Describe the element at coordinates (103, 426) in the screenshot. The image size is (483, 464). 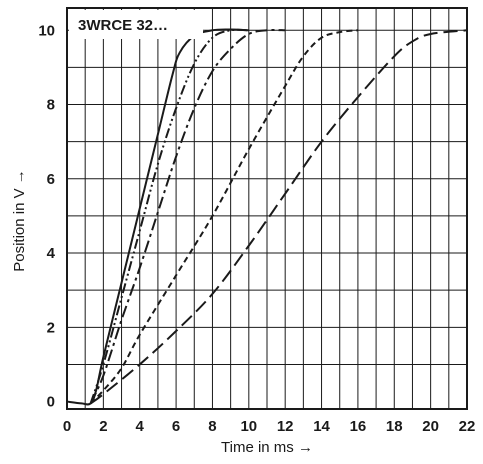
I see `x-tick-label: 2` at that location.